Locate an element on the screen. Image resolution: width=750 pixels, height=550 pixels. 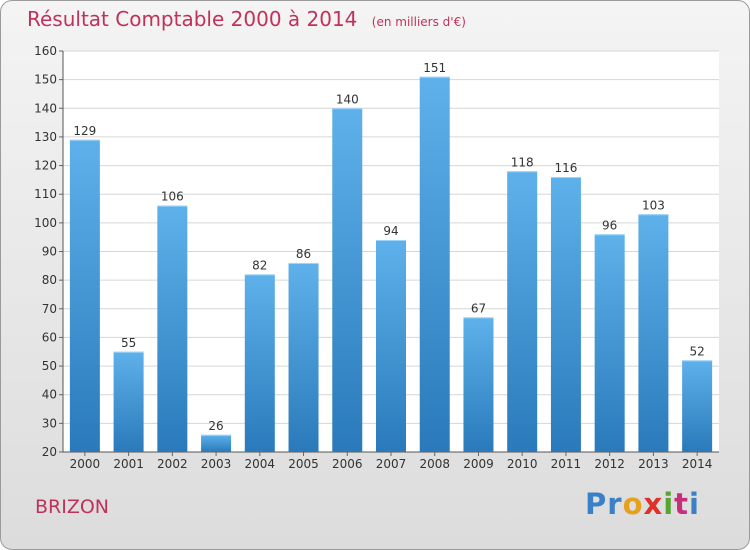
y-tick-label: 120 is located at coordinates (45, 166).